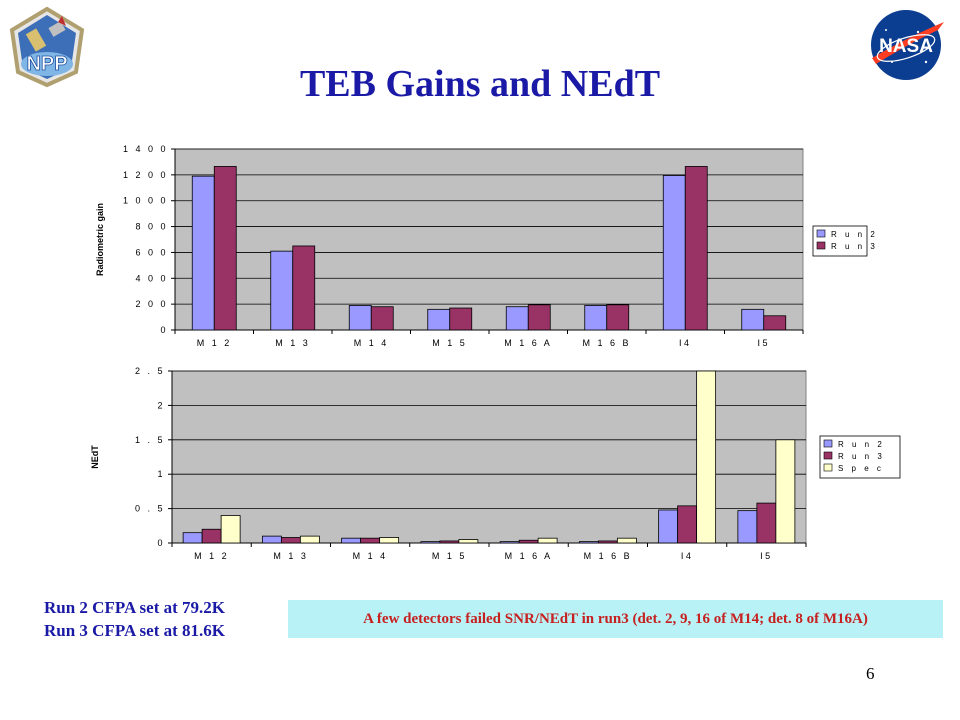  What do you see at coordinates (151, 227) in the screenshot?
I see `chart1-y-tick-label: 8 0 0` at bounding box center [151, 227].